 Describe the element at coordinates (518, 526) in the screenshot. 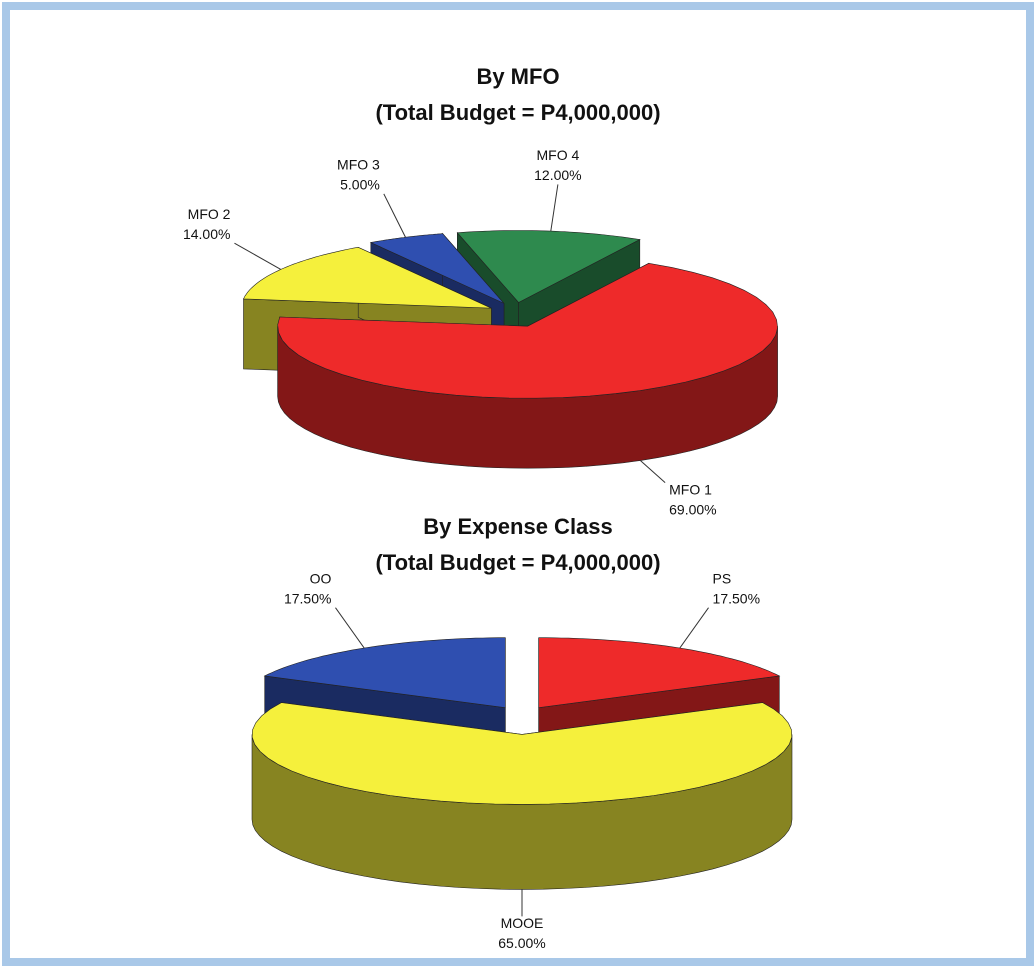

I see `chart-title: By Expense Class` at that location.